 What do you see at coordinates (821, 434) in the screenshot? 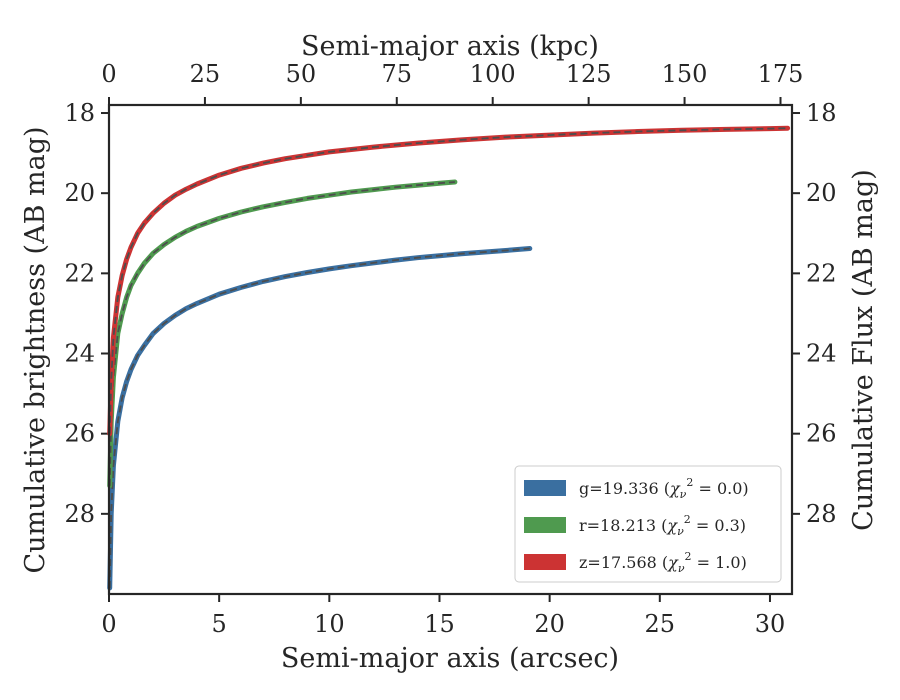
I see `right-y-tick-label: 26` at bounding box center [821, 434].